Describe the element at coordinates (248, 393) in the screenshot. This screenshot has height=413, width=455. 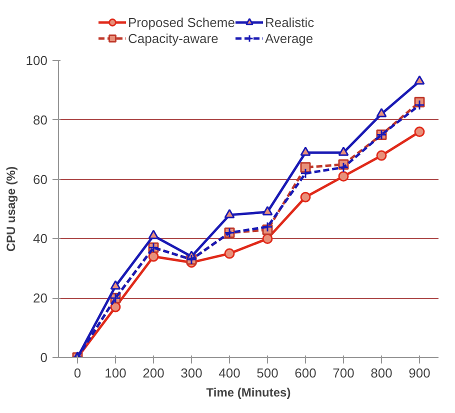
I see `x-axis-title: Time (Minutes)` at that location.